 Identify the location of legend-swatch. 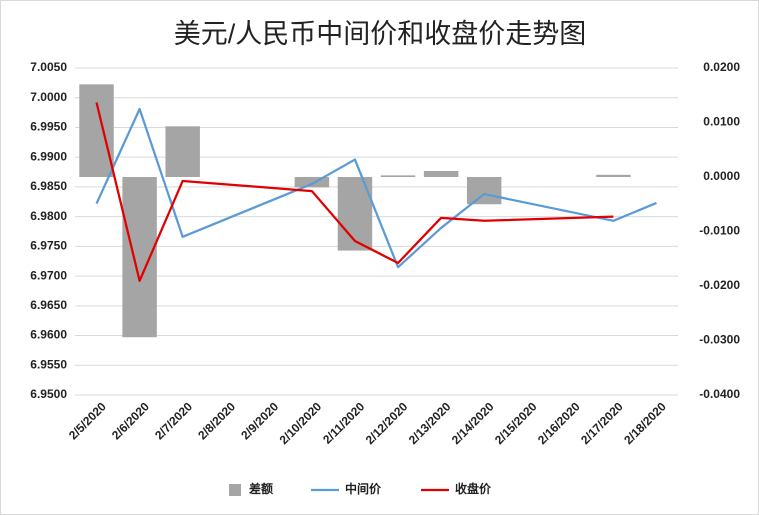
(235, 490).